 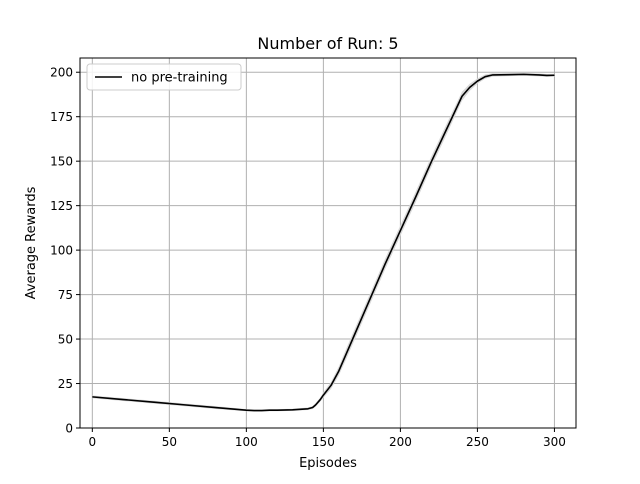 What do you see at coordinates (169, 442) in the screenshot?
I see `x-tick-label: 50` at bounding box center [169, 442].